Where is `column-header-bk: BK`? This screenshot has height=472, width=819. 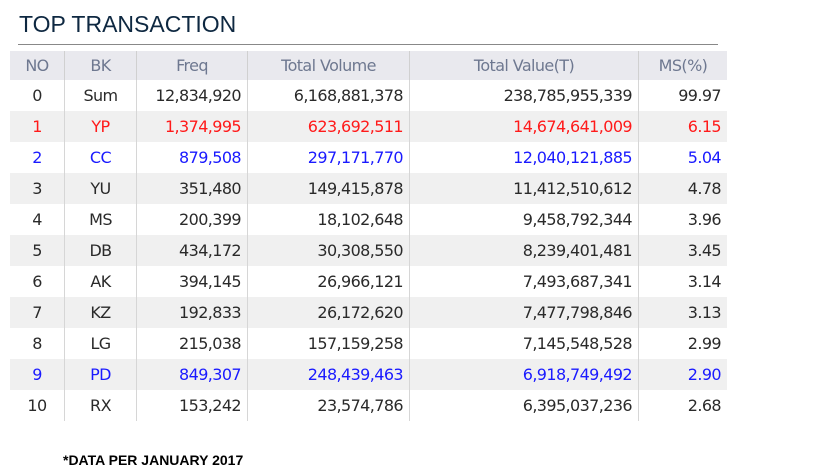
column-header-bk: BK is located at coordinates (100, 65).